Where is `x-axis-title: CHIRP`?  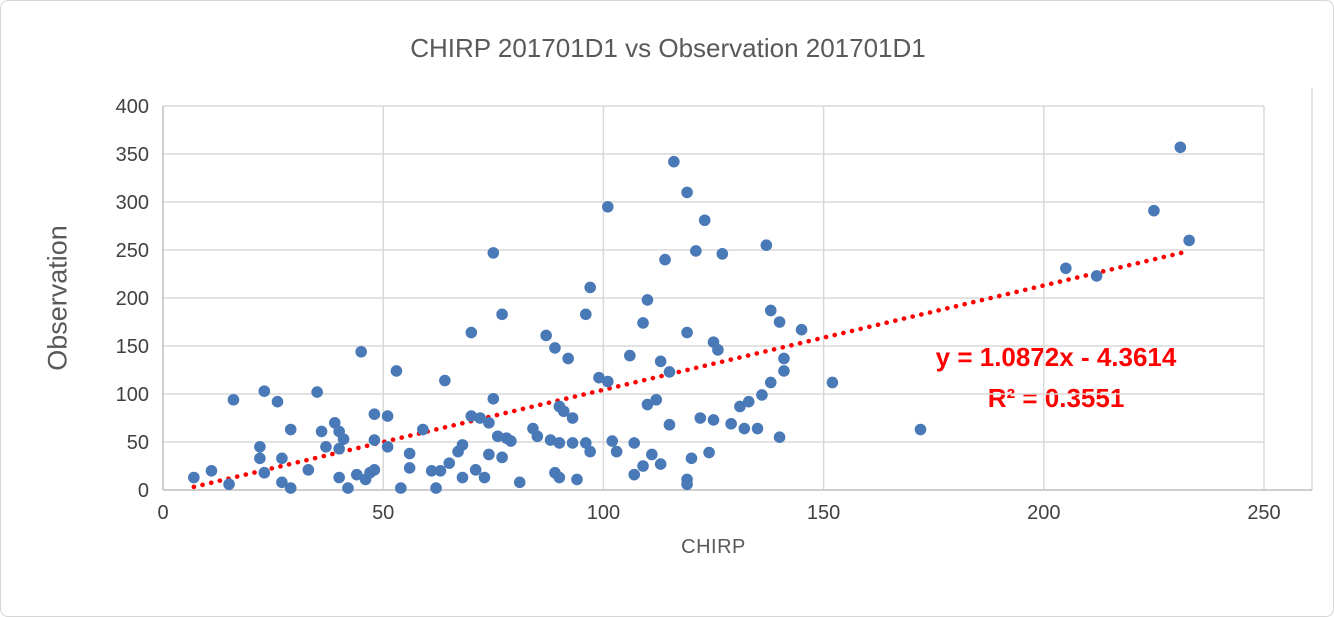 x-axis-title: CHIRP is located at coordinates (713, 547).